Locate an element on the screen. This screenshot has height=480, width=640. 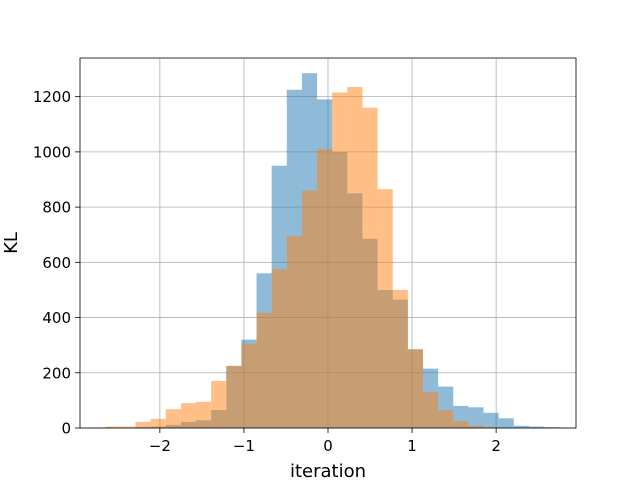
y-tick-label: 1200 is located at coordinates (52, 97).